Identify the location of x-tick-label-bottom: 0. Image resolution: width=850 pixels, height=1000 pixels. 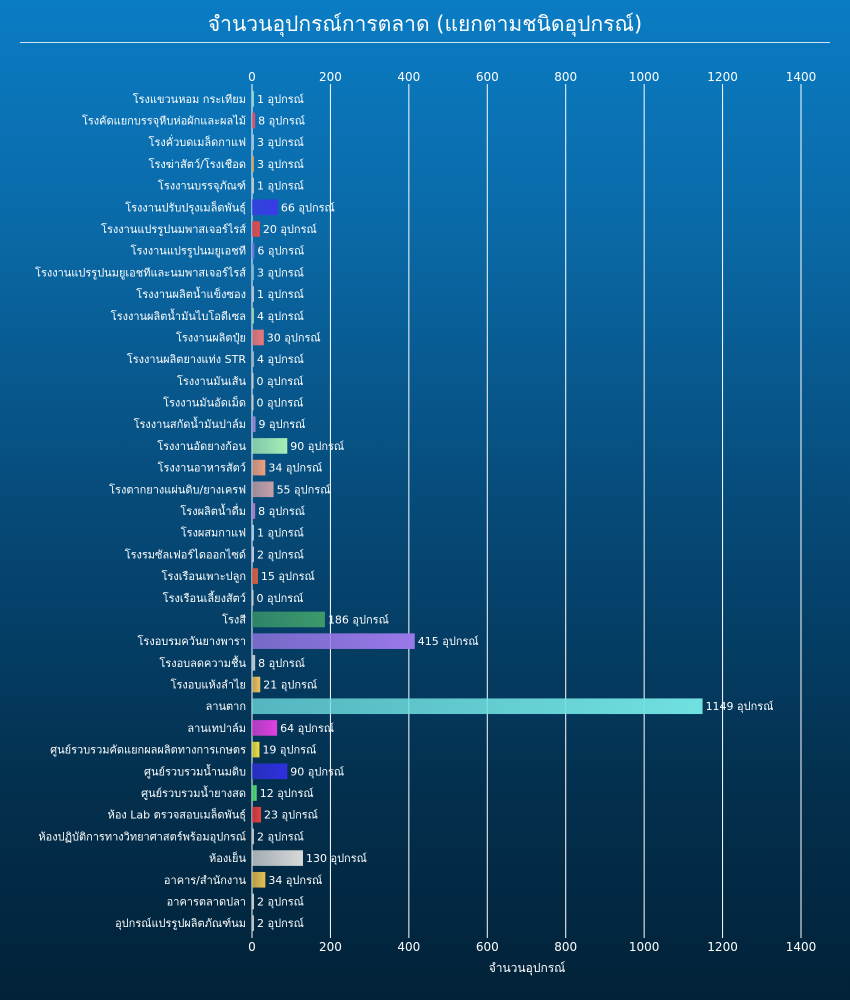
(252, 947).